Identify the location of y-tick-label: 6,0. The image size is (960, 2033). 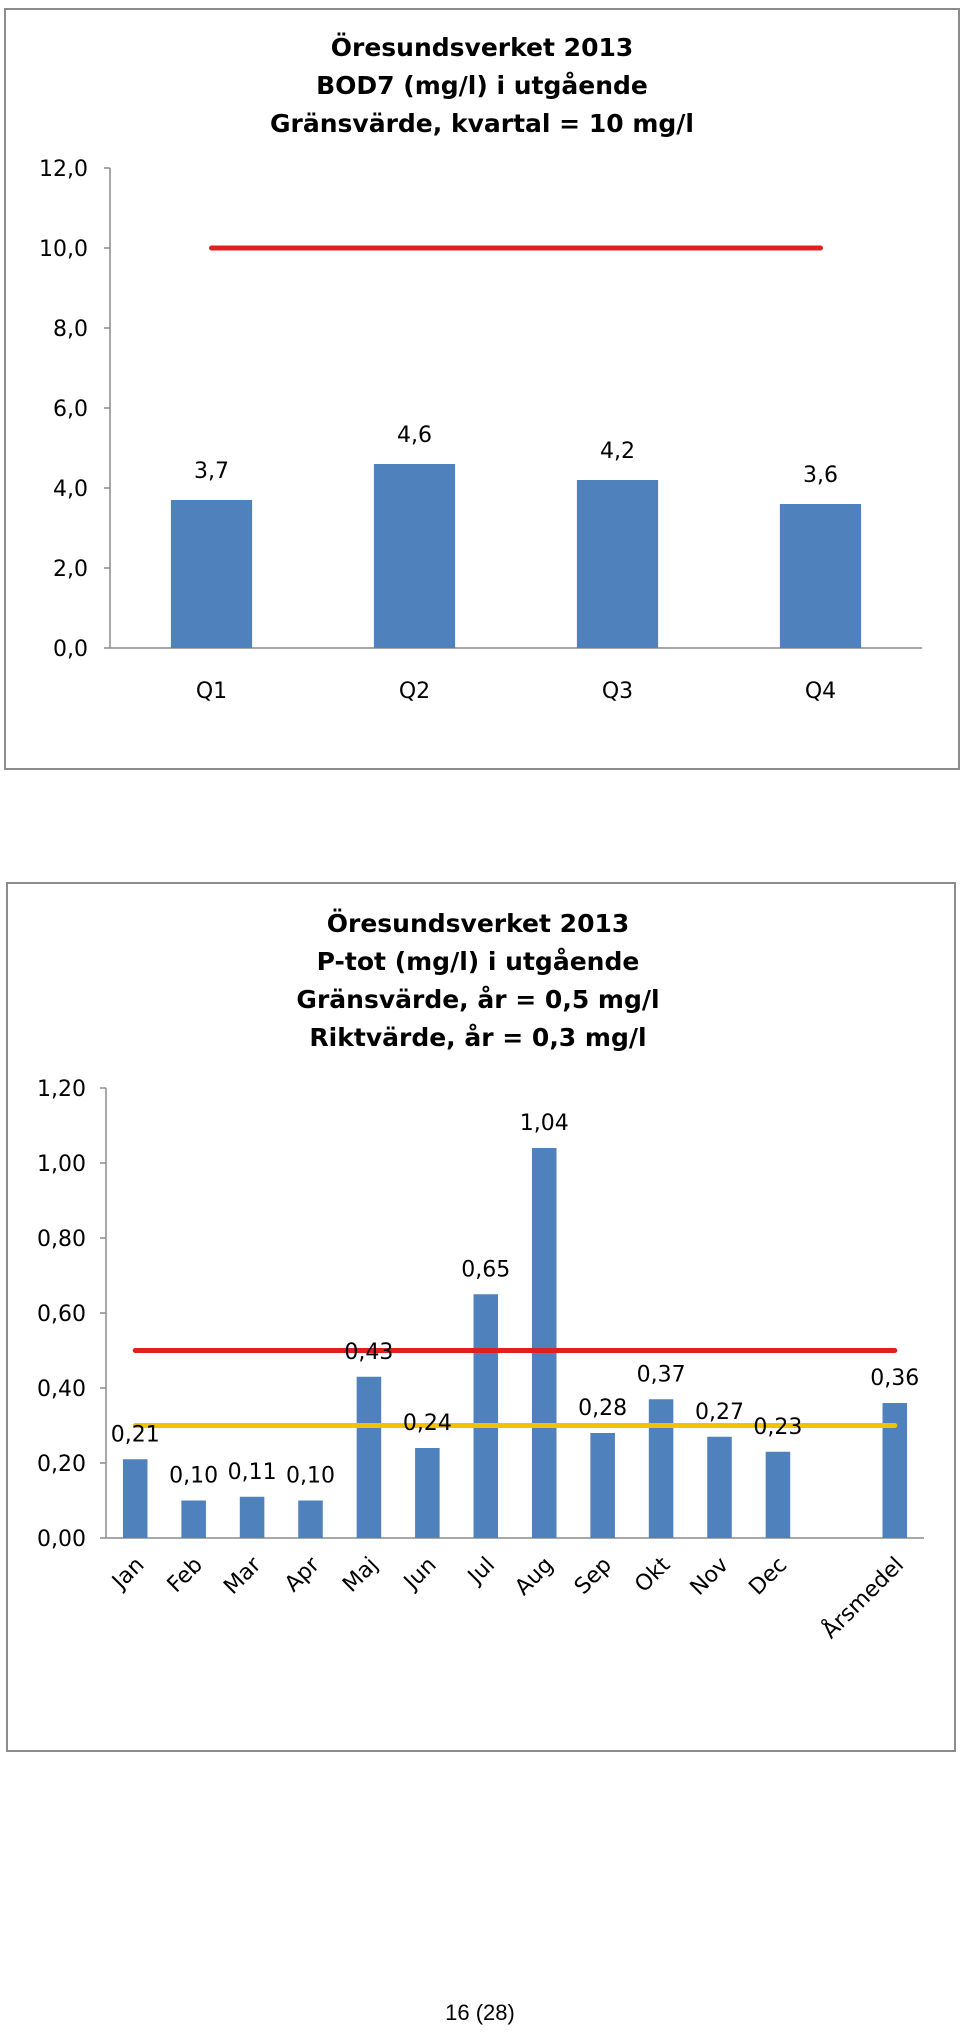
(70, 409).